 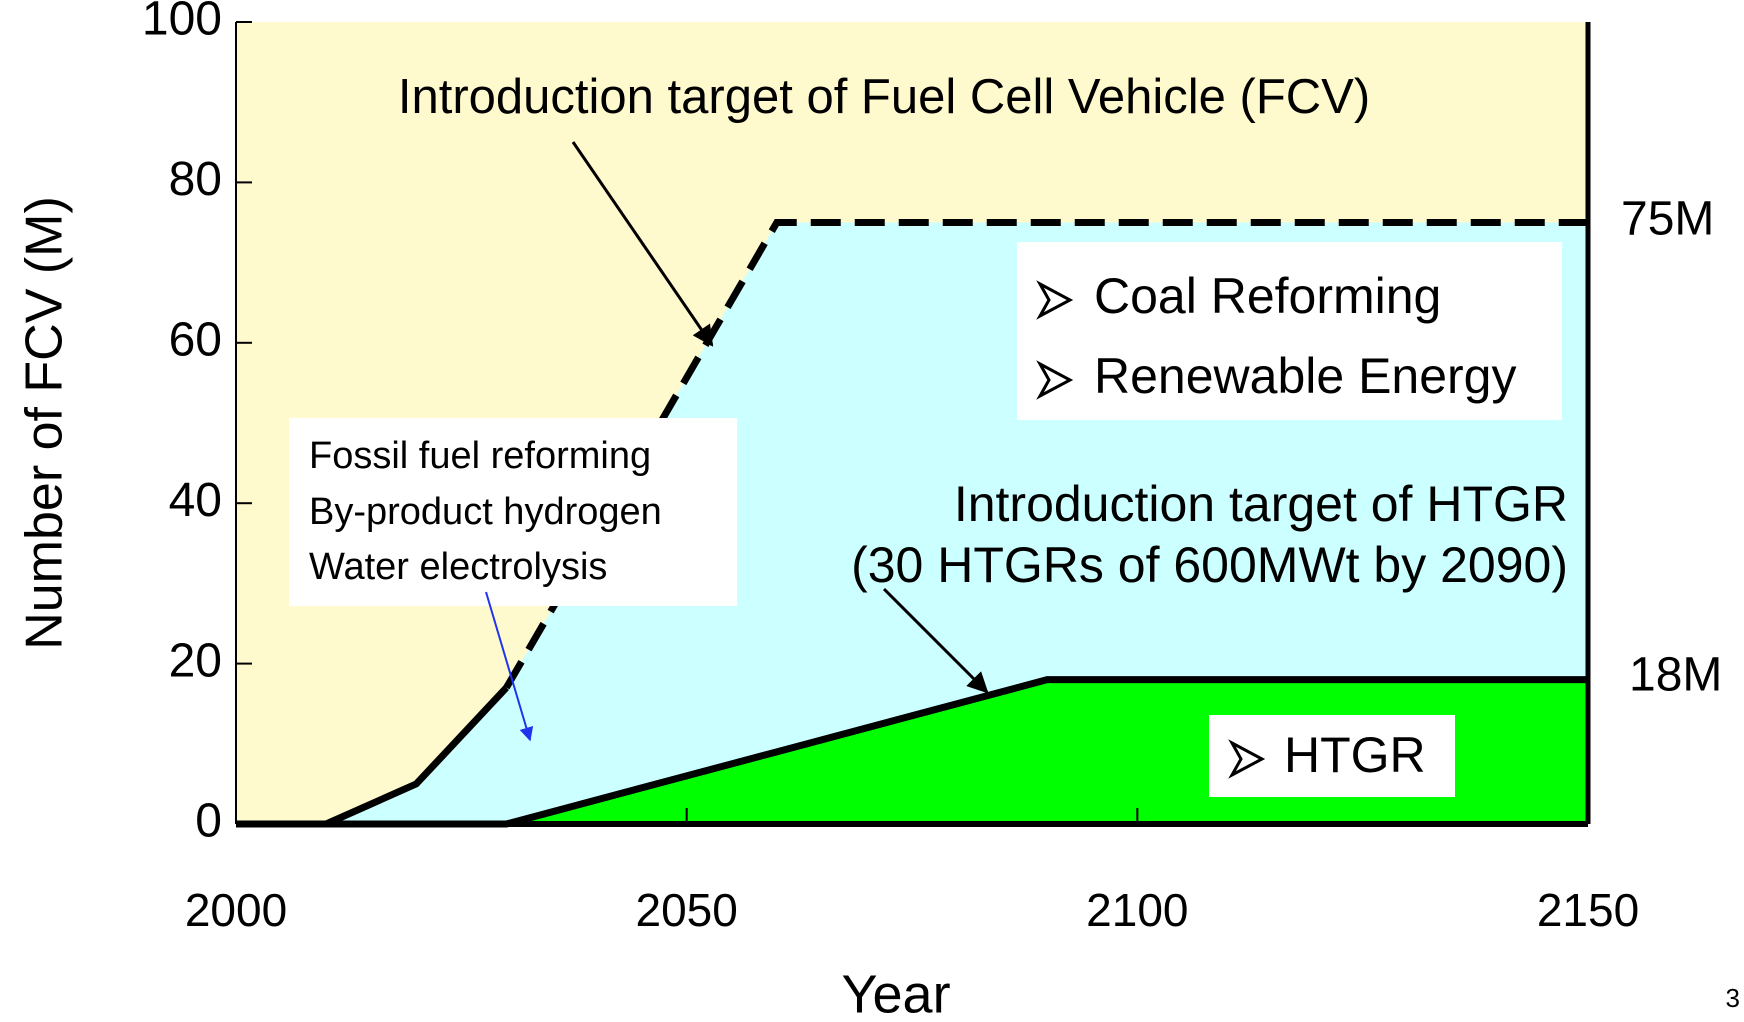 What do you see at coordinates (1355, 755) in the screenshot?
I see `htgr-box-label: HTGR` at bounding box center [1355, 755].